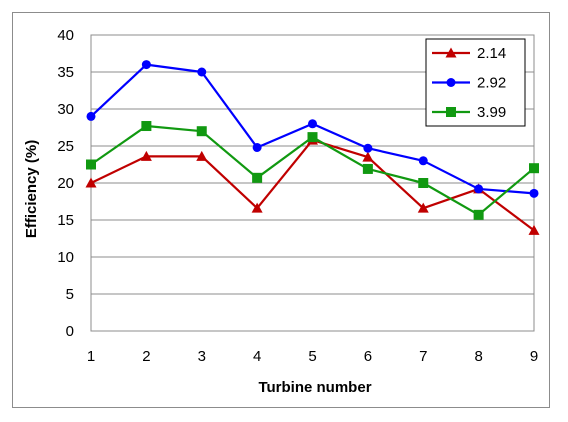 Image resolution: width=568 pixels, height=422 pixels. Describe the element at coordinates (65, 72) in the screenshot. I see `y-tick-label: 35` at that location.